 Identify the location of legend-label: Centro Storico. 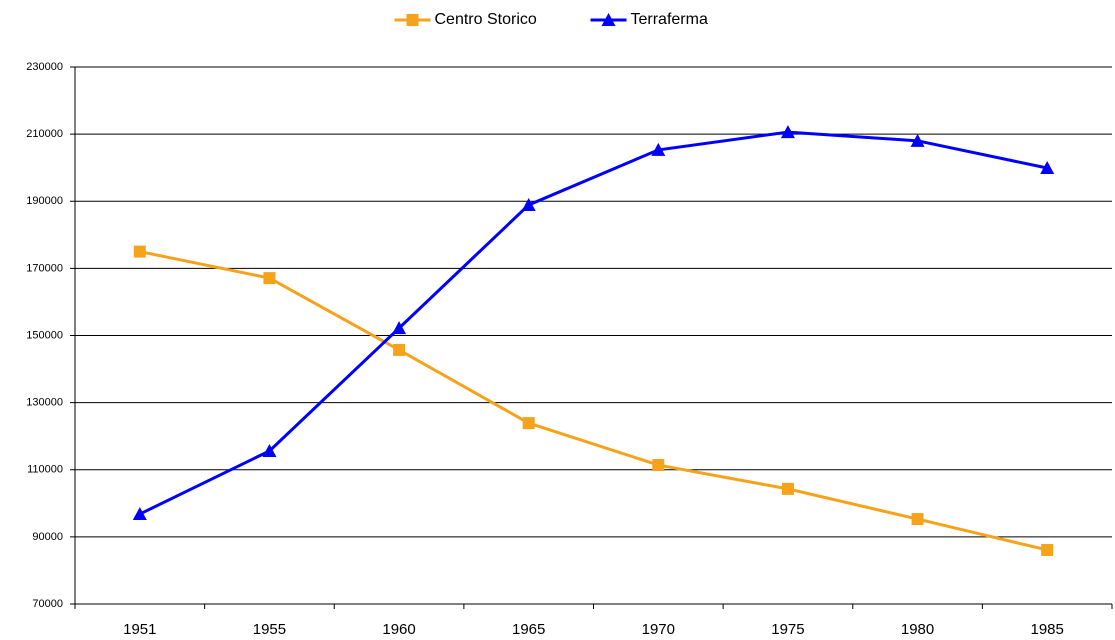
(486, 19).